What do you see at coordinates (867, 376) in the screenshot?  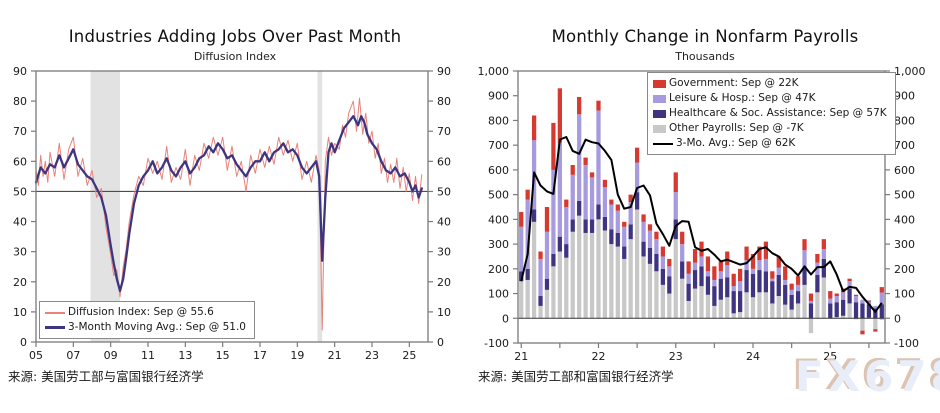 I see `fx678-watermark: FX678` at bounding box center [867, 376].